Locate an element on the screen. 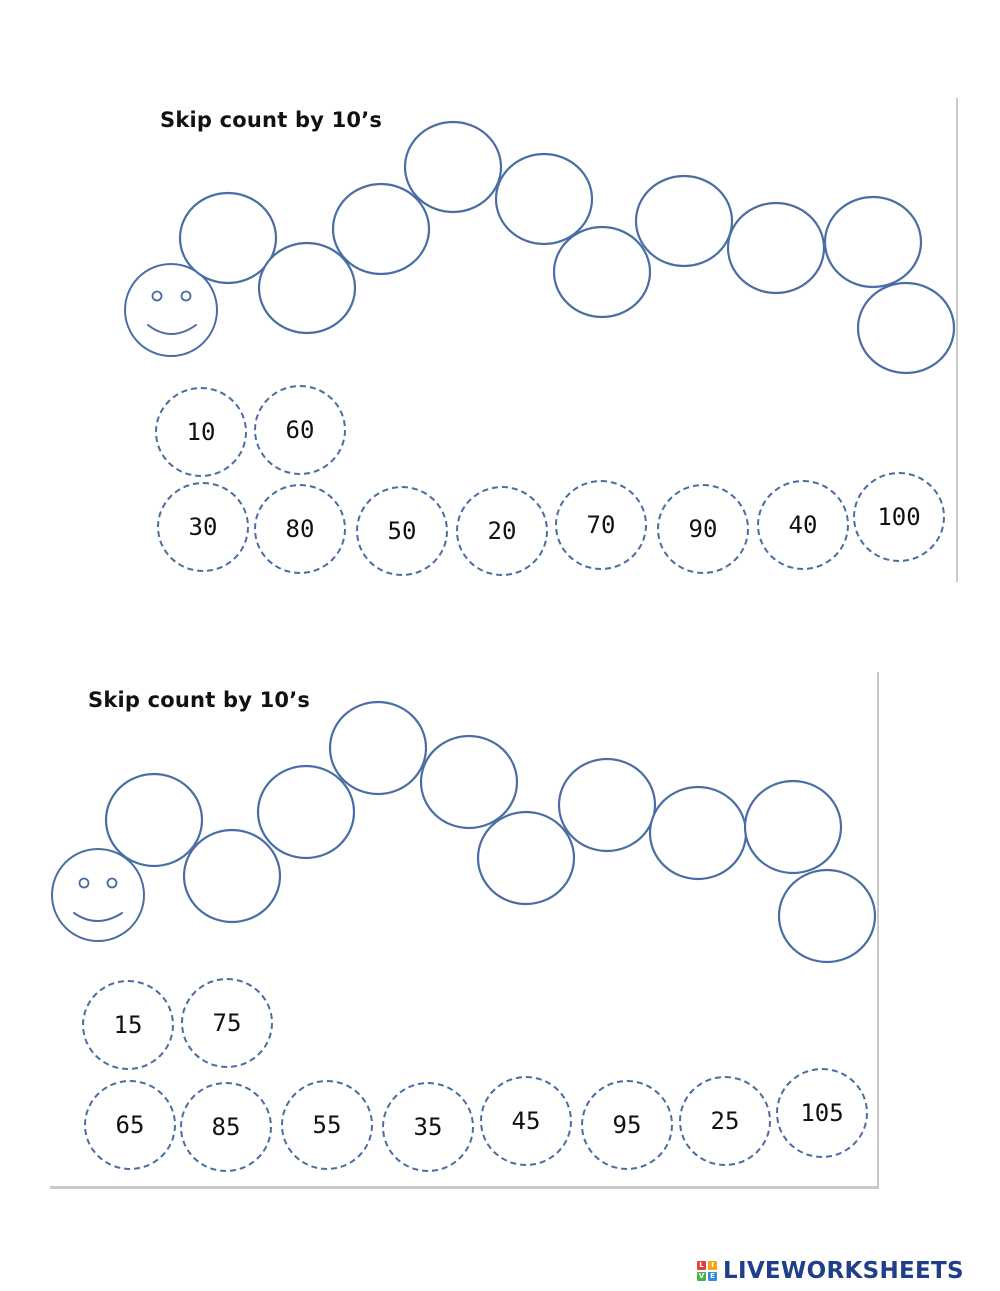 This screenshot has width=1000, height=1291. token-label: 20 is located at coordinates (502, 531).